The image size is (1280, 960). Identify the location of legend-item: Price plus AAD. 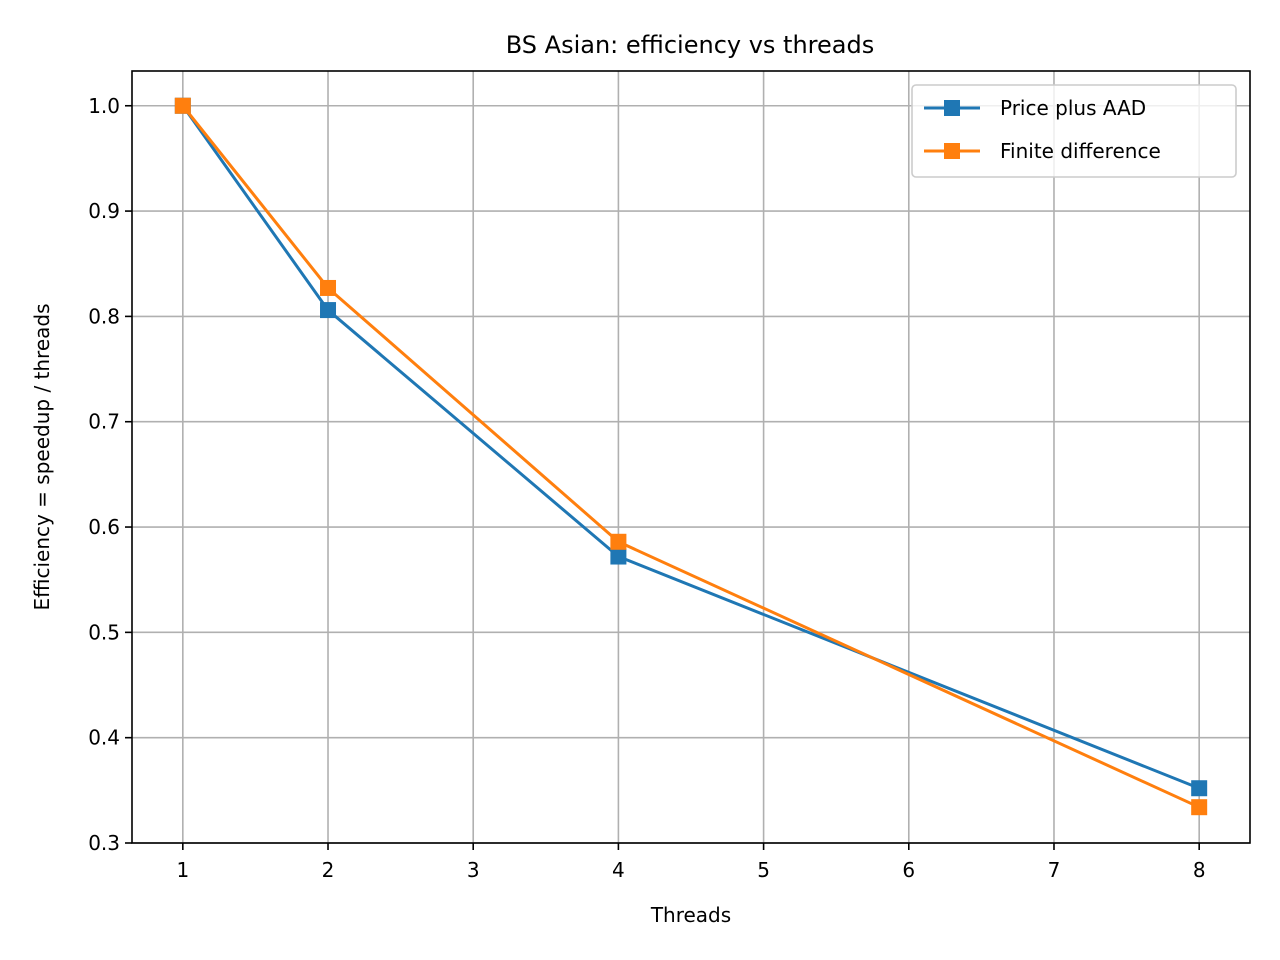
(1035, 108).